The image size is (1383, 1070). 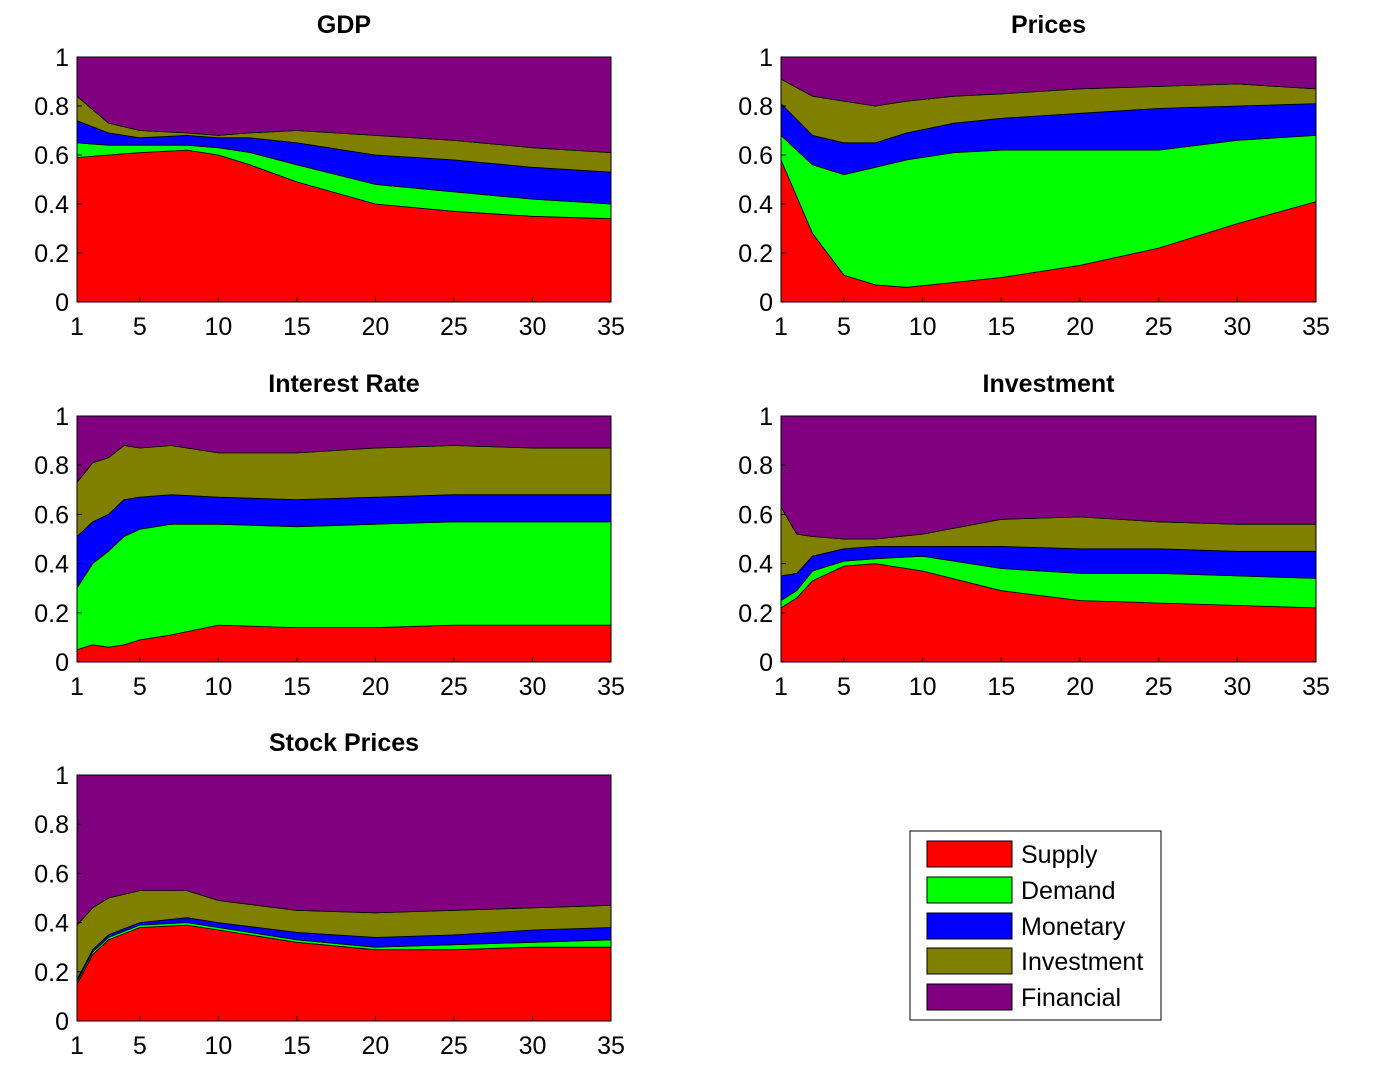 I want to click on ytick-label-gdp-0-6: 0.6, so click(x=51, y=156).